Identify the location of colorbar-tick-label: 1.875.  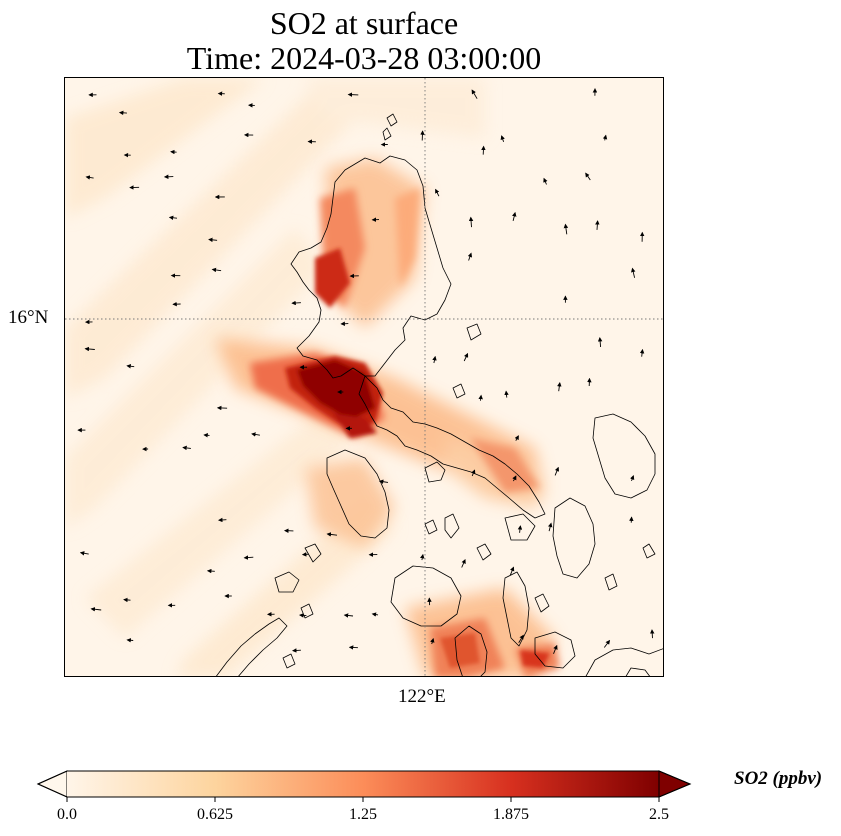
(511, 814).